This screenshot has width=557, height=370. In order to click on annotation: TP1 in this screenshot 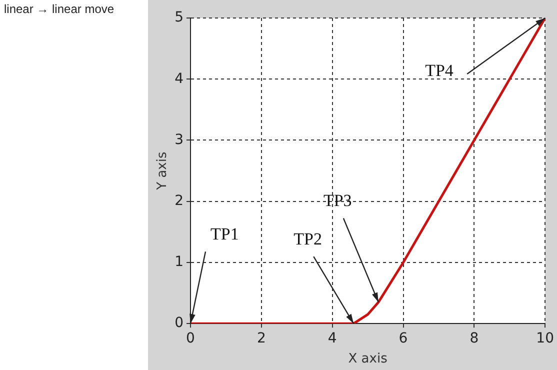, I will do `click(224, 234)`.